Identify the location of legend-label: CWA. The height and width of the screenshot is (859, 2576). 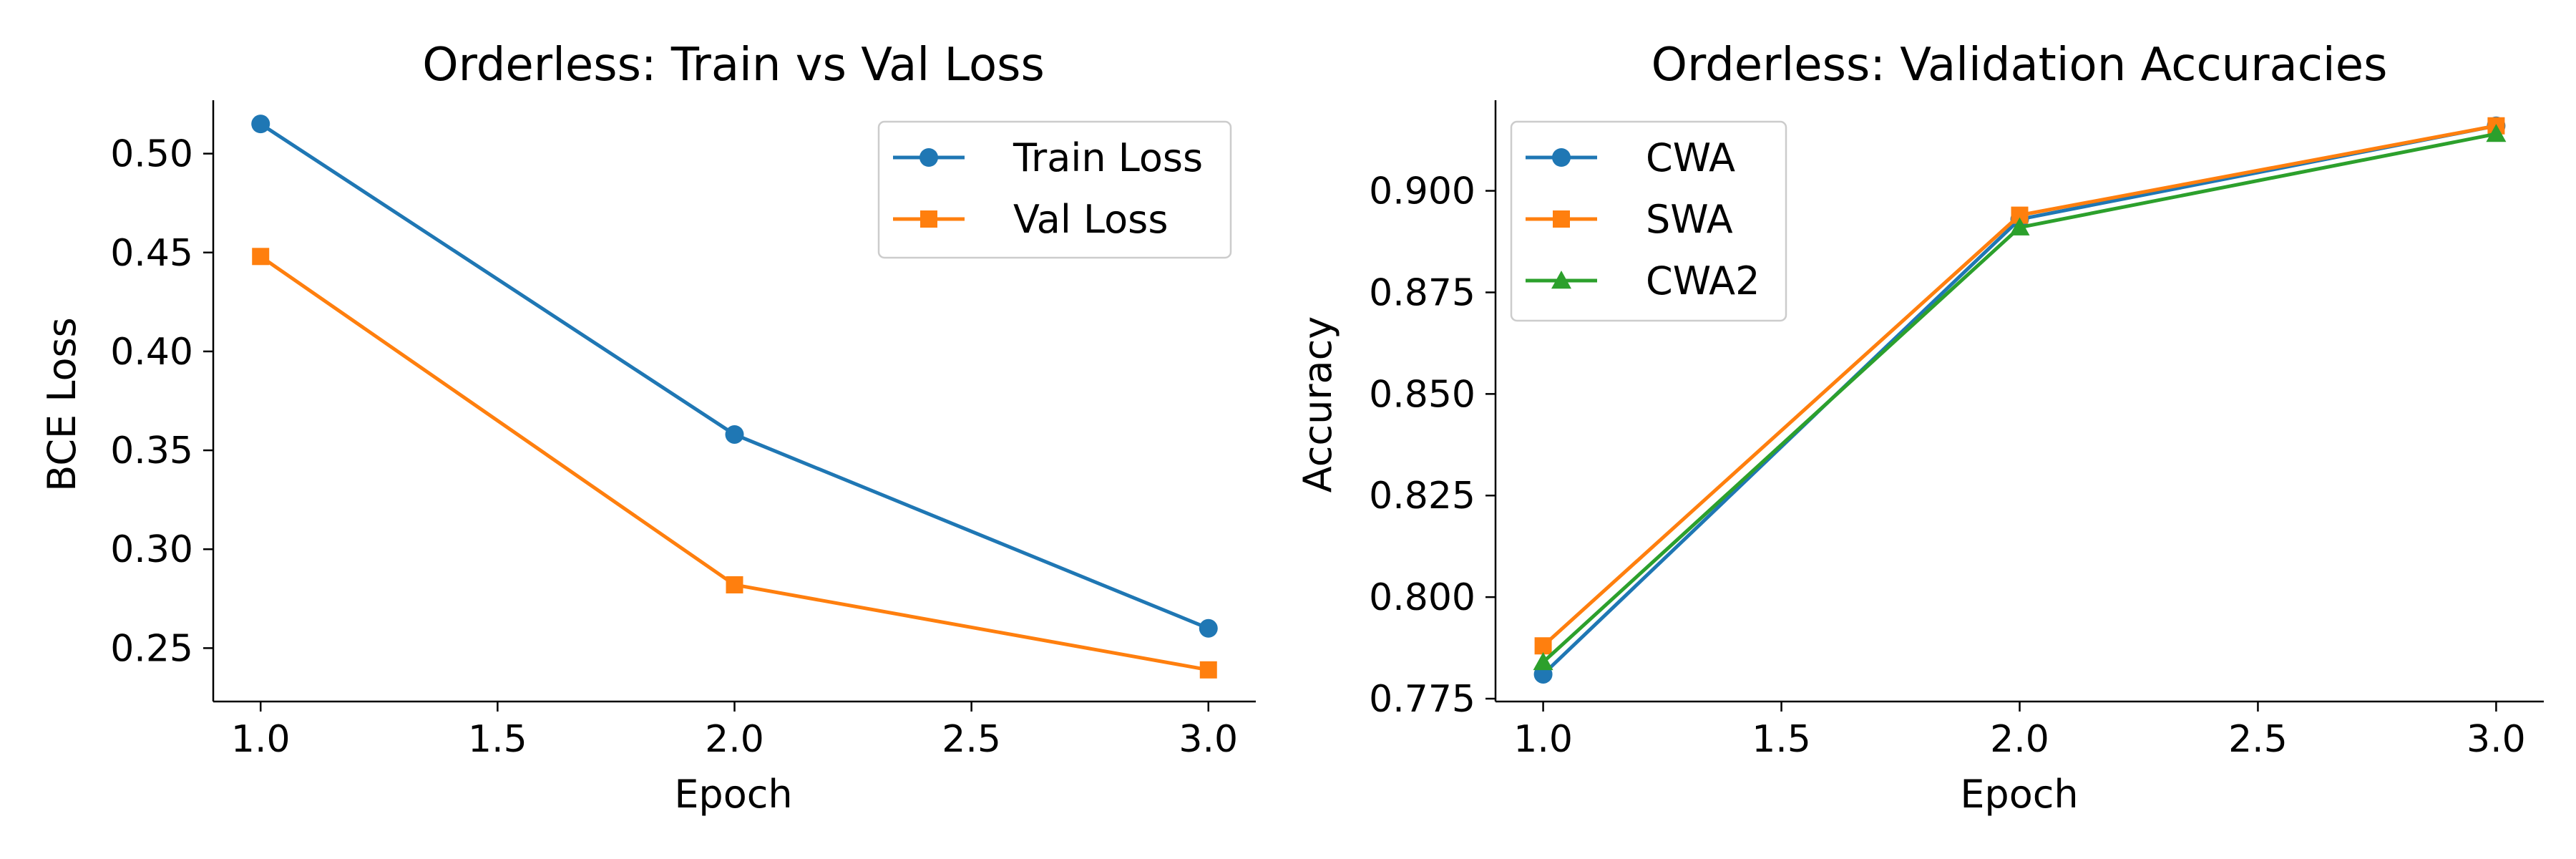
(1690, 157).